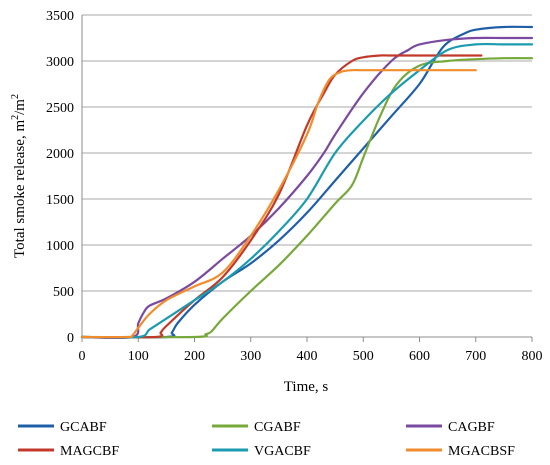 This screenshot has height=465, width=550. I want to click on y-axis-title-main: Total smoke release, m, so click(20, 189).